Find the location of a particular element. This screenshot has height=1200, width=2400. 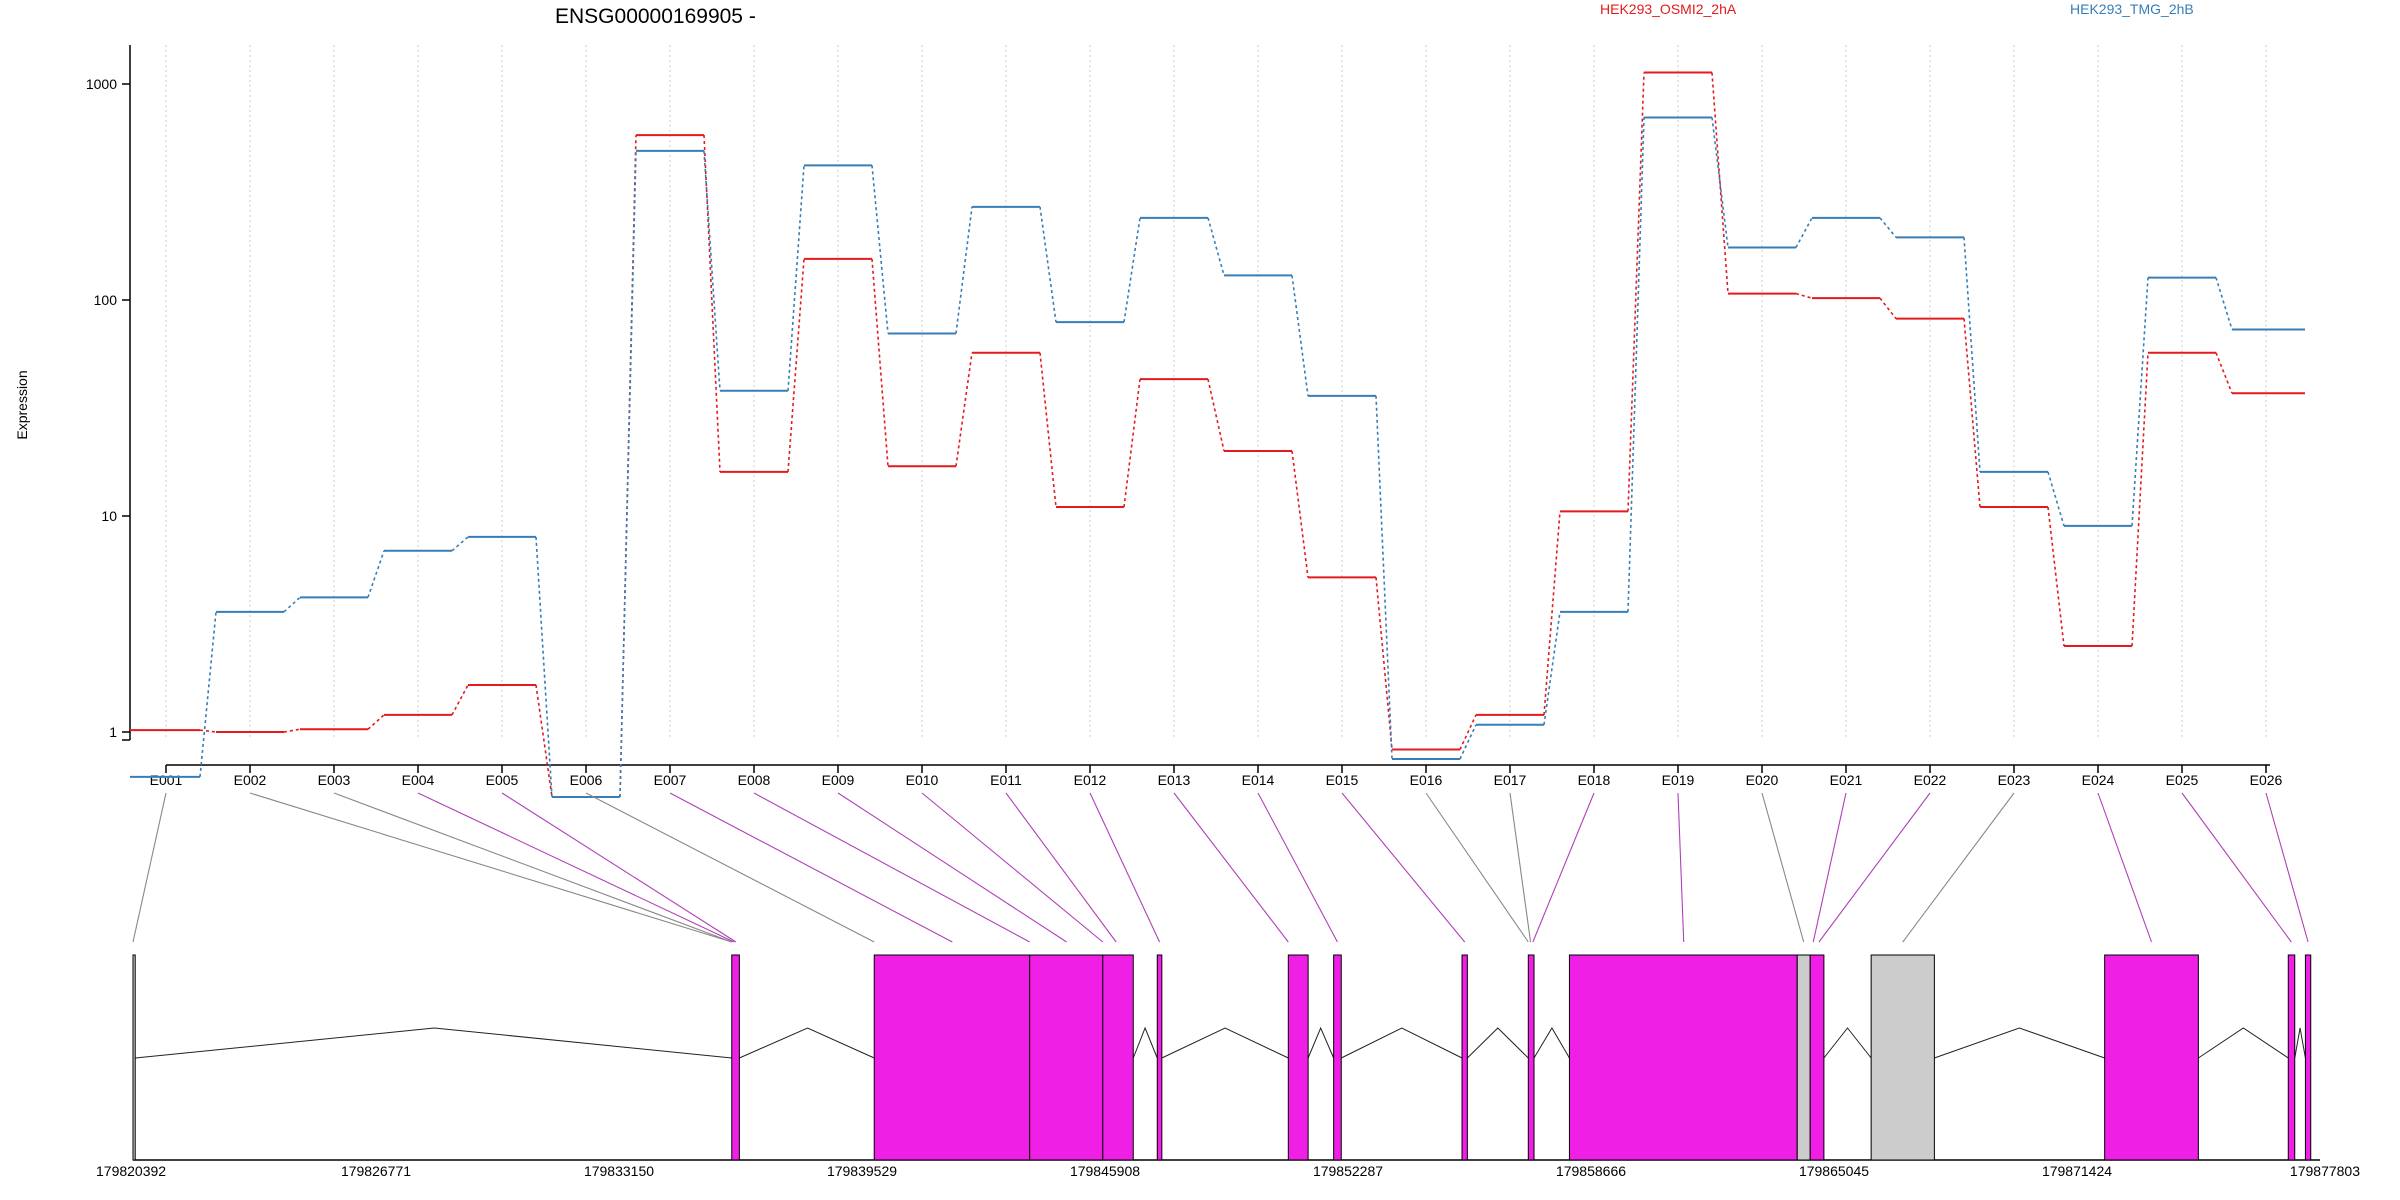

coordinate-label-1: 179820392 is located at coordinates (131, 1171).